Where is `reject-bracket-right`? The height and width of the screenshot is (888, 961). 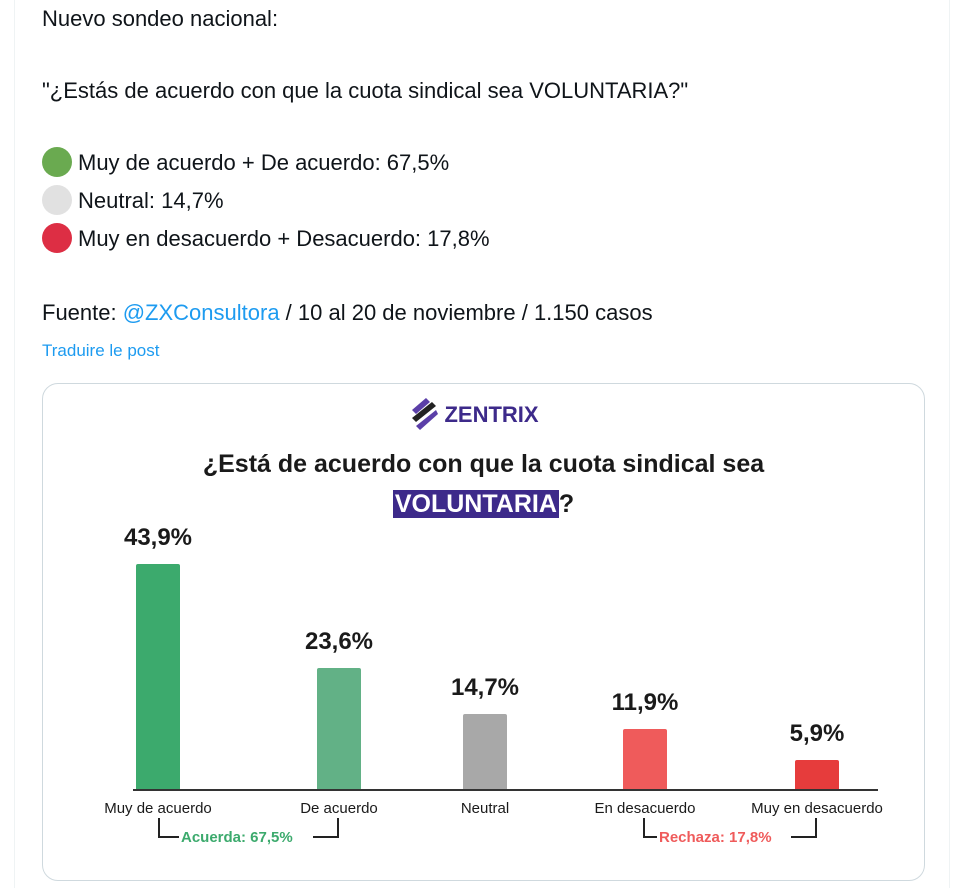
reject-bracket-right is located at coordinates (804, 828).